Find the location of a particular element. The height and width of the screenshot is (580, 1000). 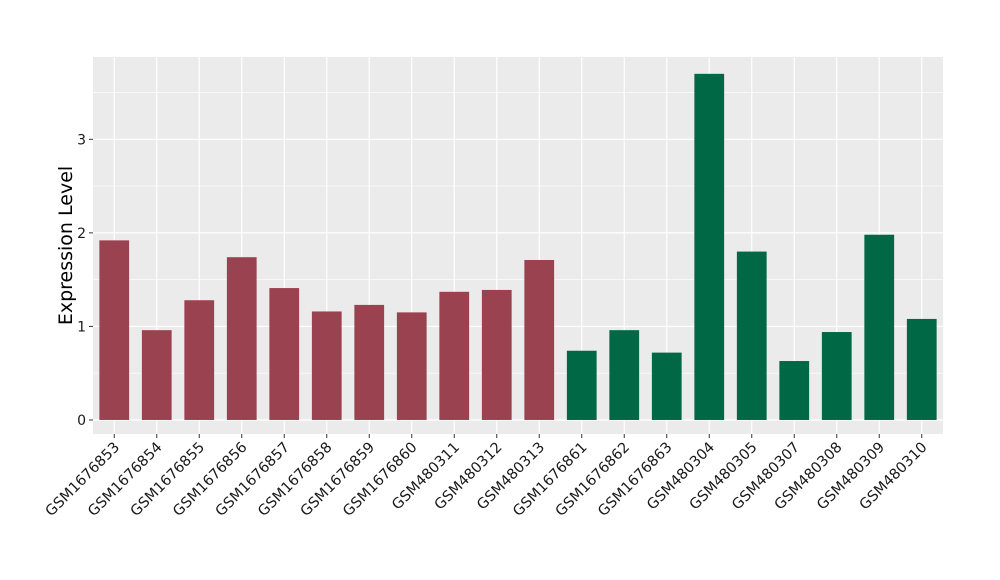

bar-GSM1676855 is located at coordinates (199, 360).